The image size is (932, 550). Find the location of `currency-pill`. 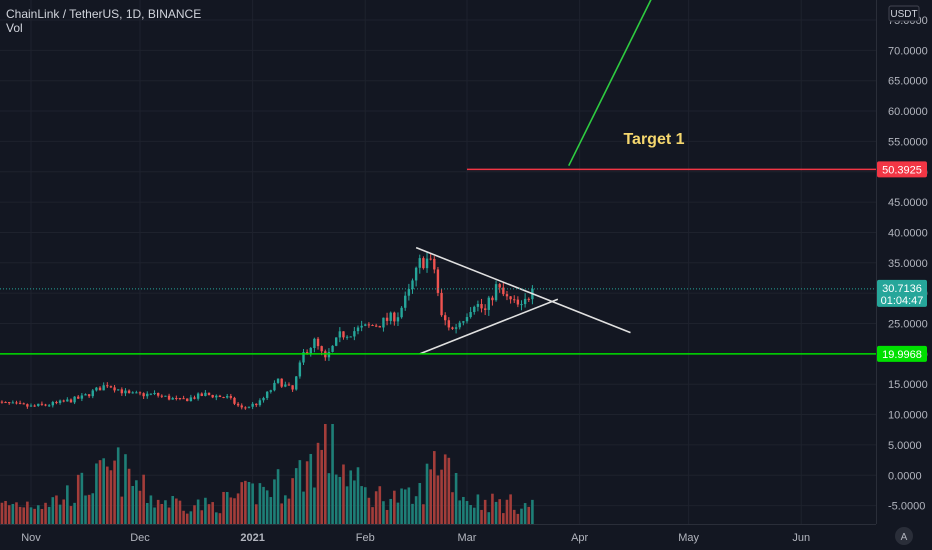

currency-pill is located at coordinates (904, 13).